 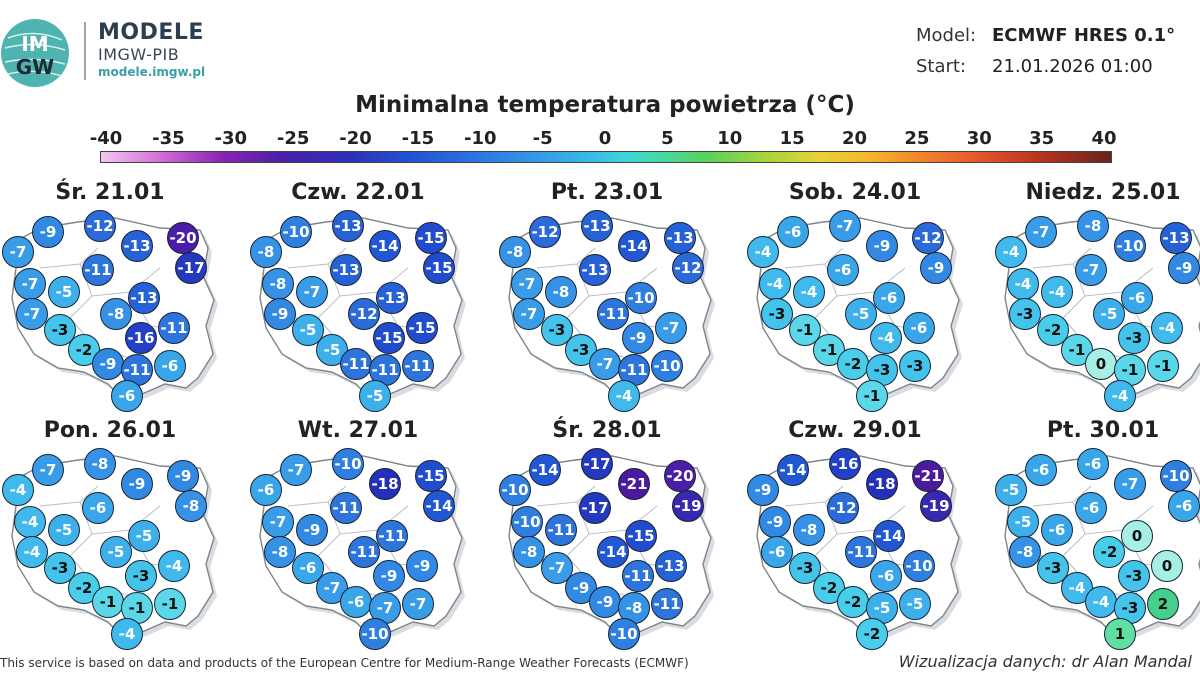 I want to click on start-label: Start:, so click(x=941, y=66).